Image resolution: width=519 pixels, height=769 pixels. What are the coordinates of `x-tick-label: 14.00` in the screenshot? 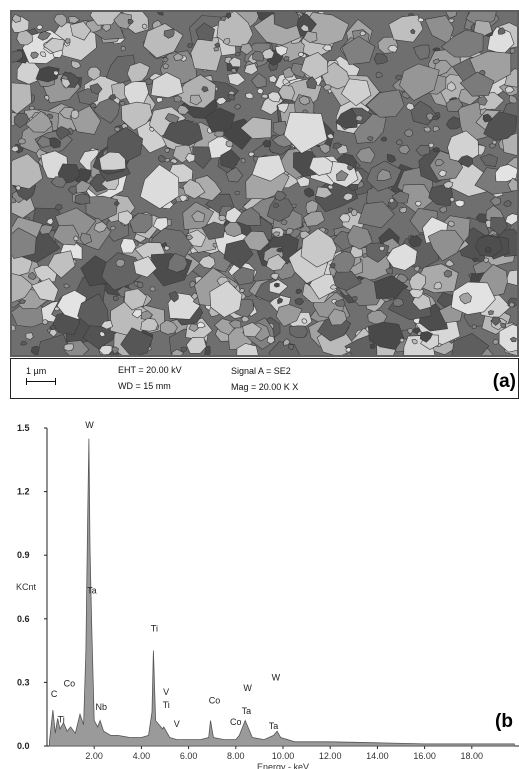 It's located at (377, 756).